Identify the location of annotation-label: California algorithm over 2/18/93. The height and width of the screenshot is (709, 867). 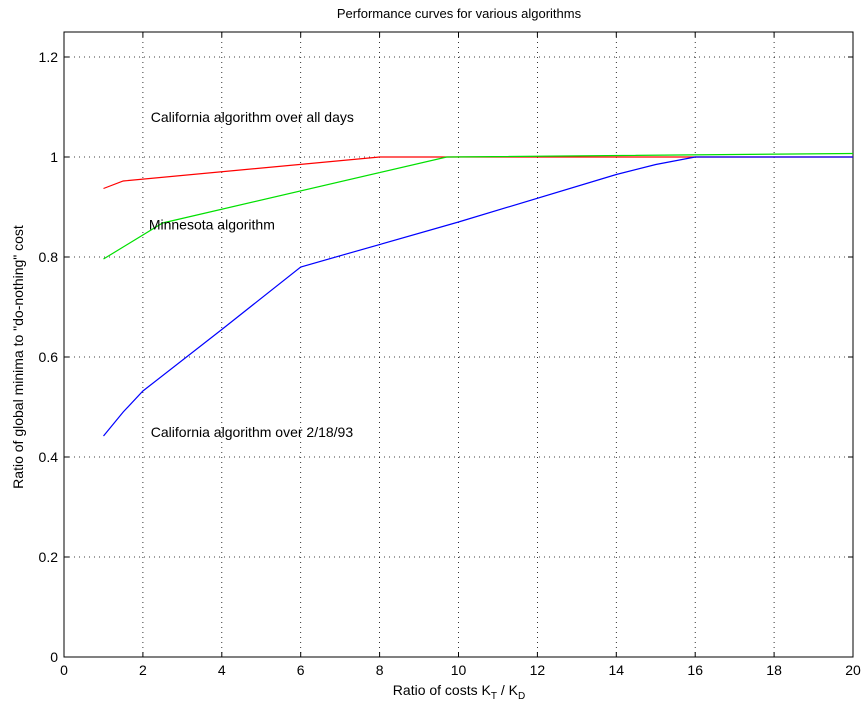
(252, 432).